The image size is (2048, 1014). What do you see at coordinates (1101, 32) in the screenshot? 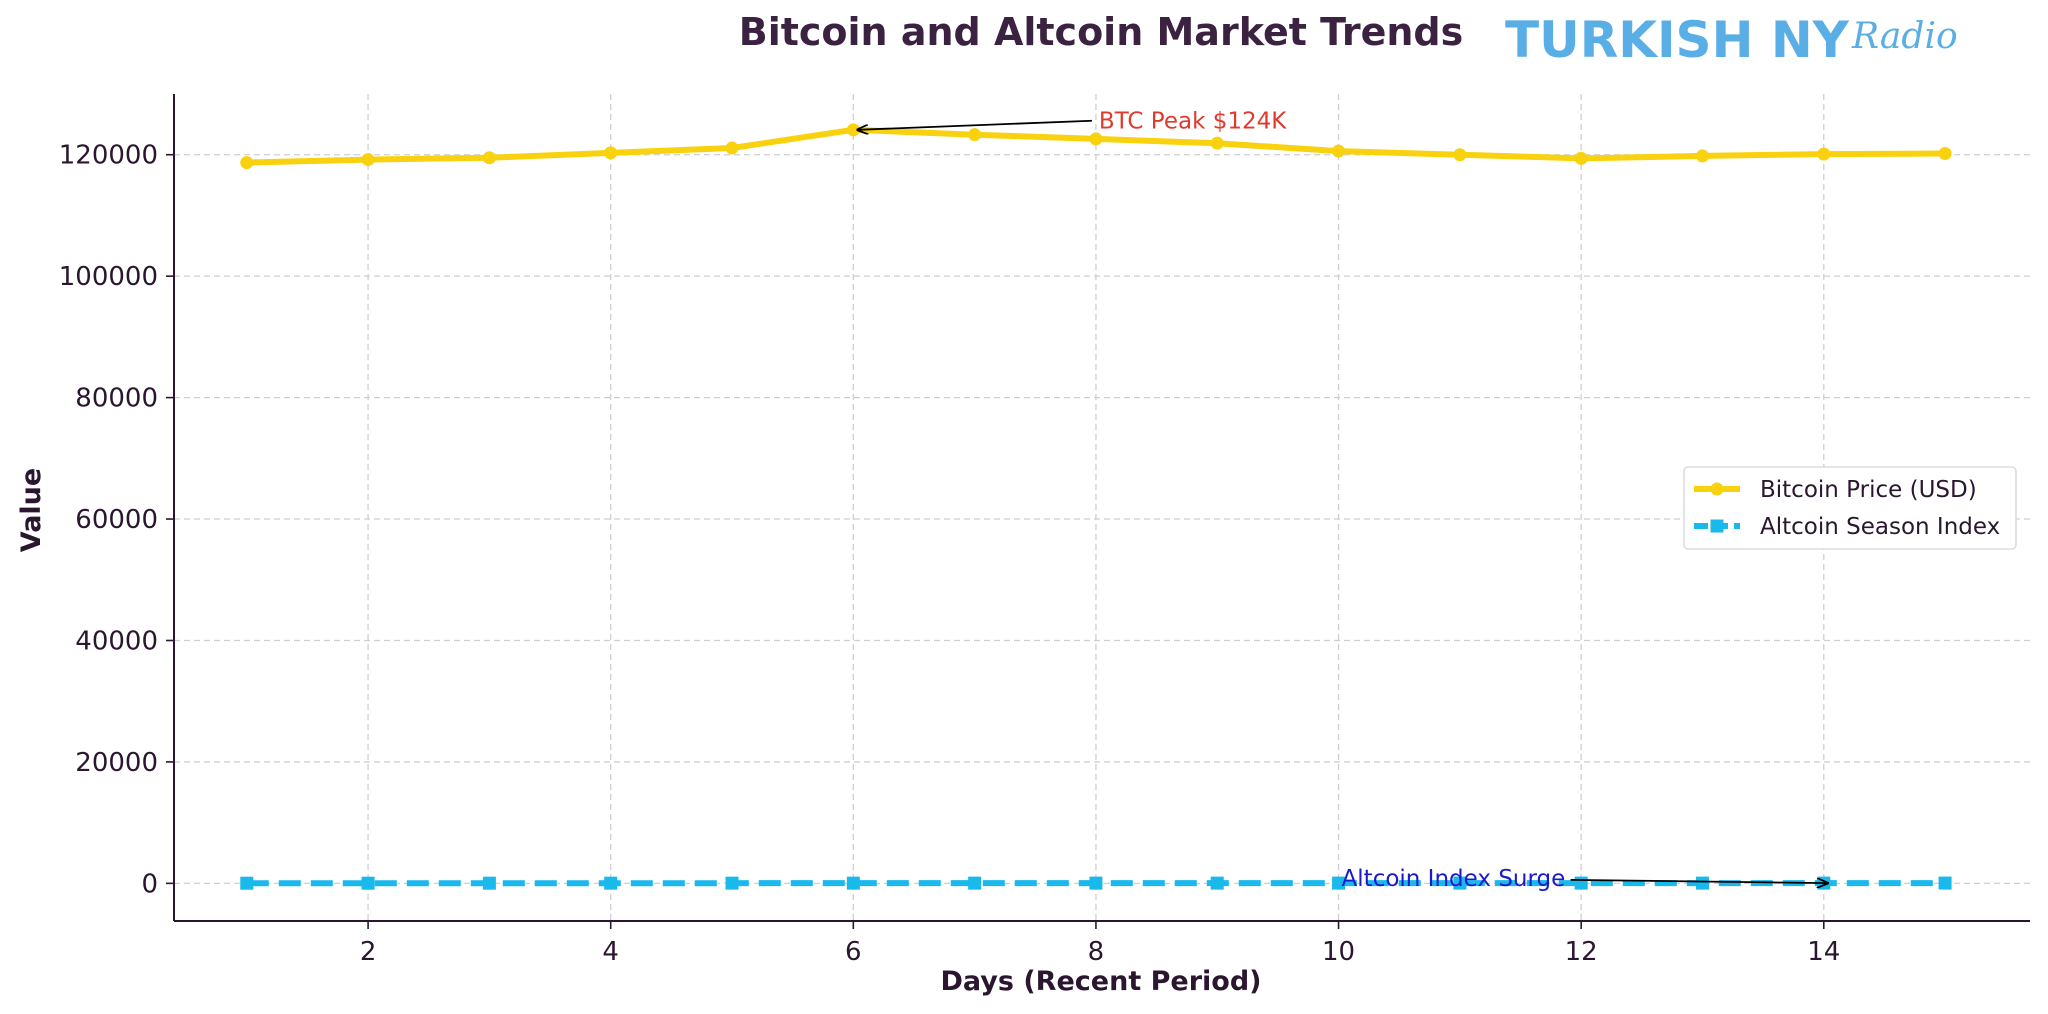
I see `chart-title: Bitcoin and Altcoin Market Trends` at bounding box center [1101, 32].